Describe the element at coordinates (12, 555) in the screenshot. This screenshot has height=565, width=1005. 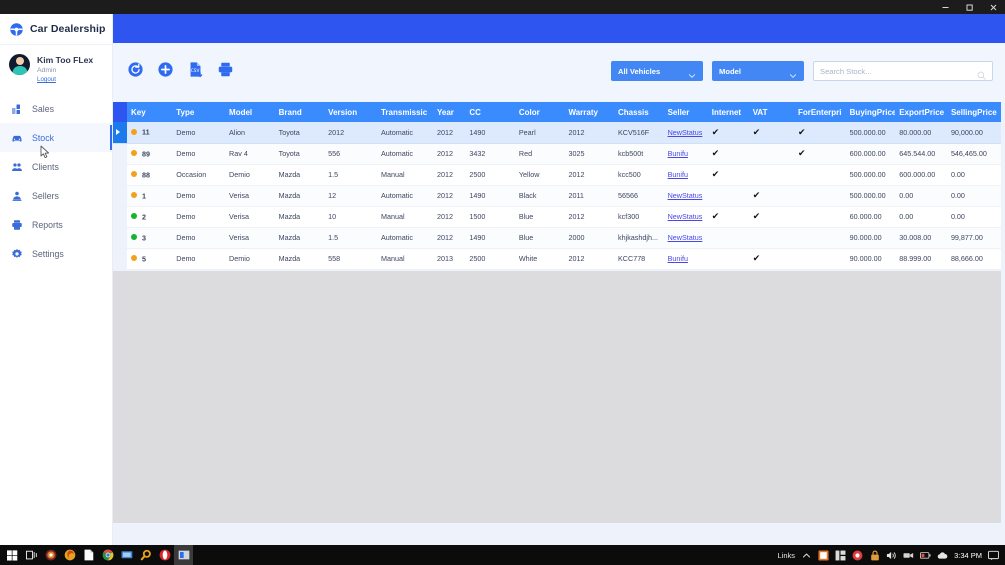
I see `start-button` at that location.